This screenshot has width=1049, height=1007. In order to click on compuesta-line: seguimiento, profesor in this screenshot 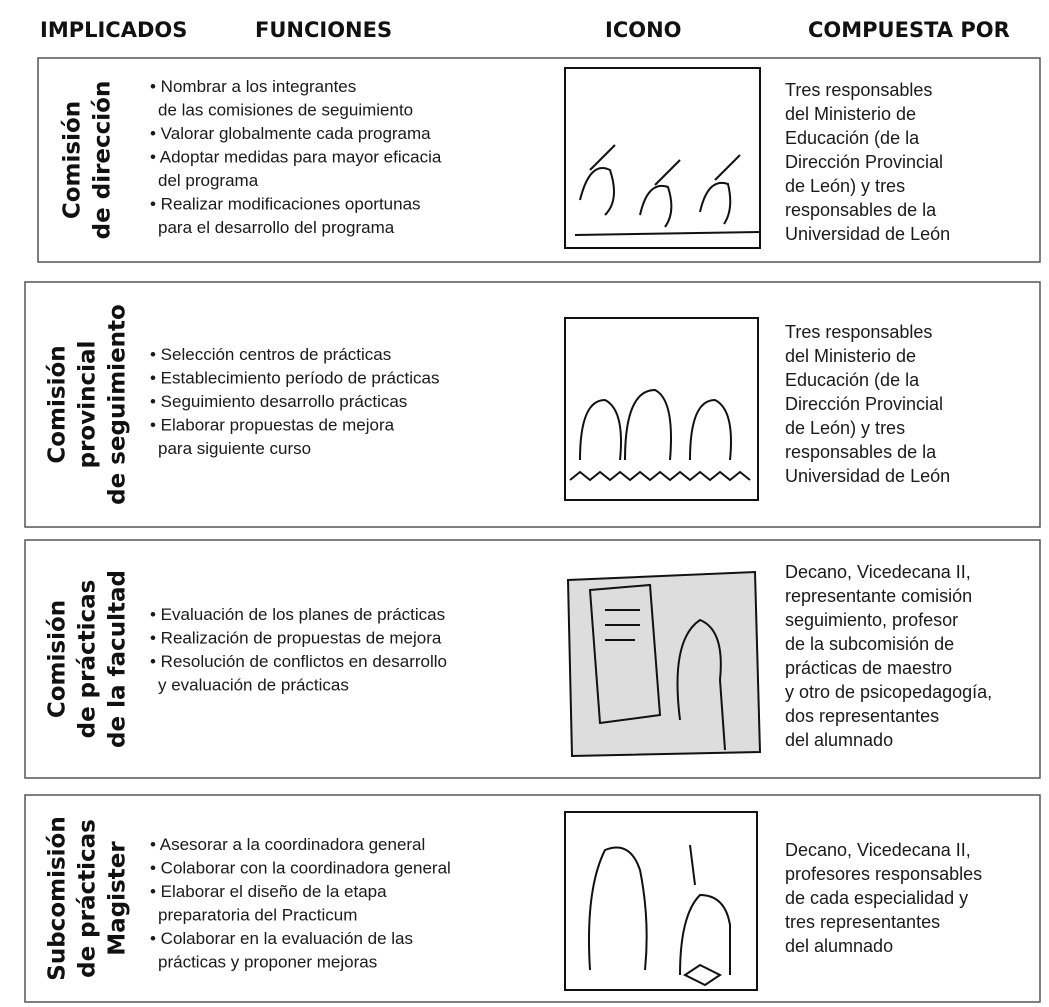, I will do `click(871, 620)`.